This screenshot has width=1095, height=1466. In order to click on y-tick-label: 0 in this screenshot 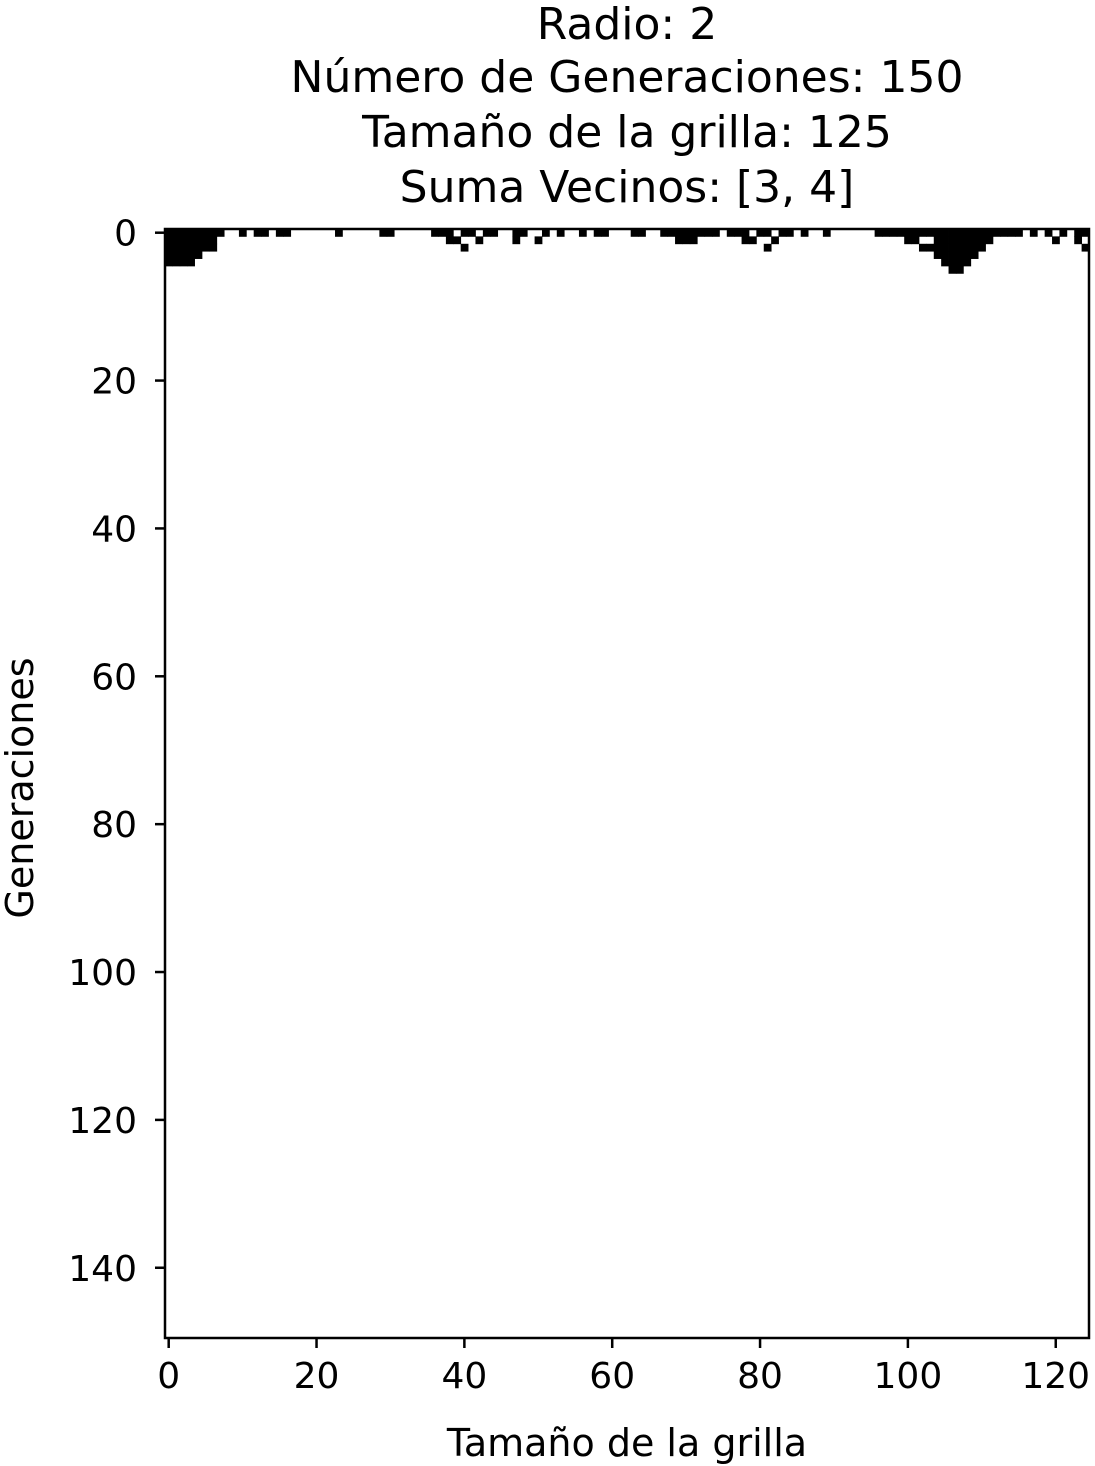, I will do `click(125, 234)`.